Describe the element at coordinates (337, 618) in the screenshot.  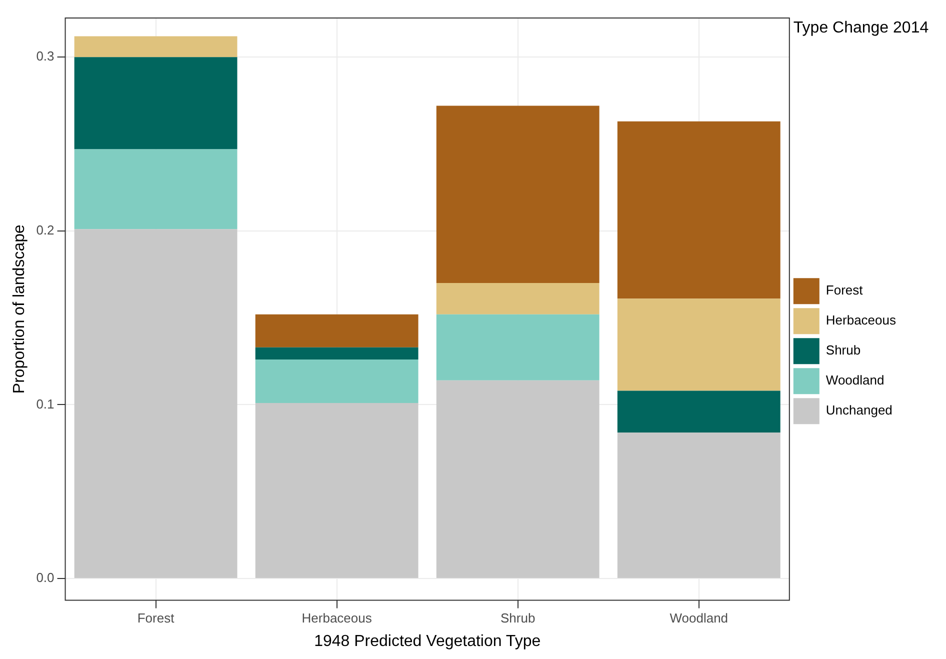
I see `x-tick-label: Herbaceous` at that location.